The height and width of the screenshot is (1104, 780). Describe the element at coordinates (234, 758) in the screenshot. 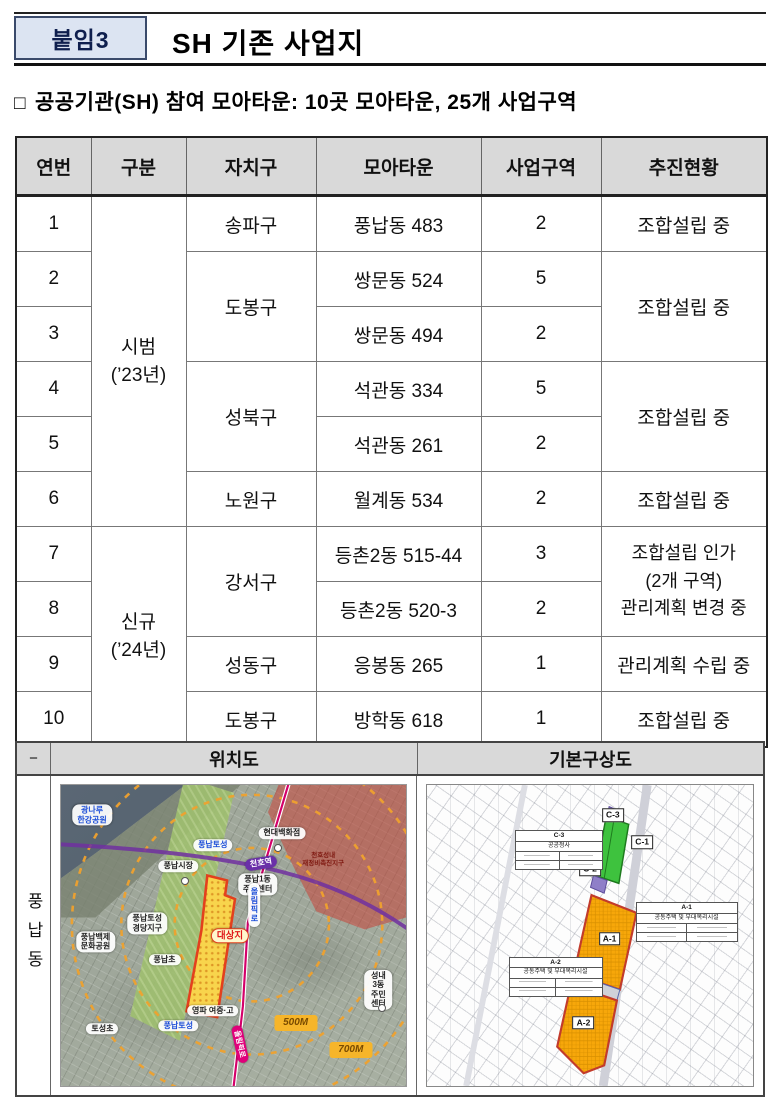

I see `maps-col-location: 위치도` at that location.